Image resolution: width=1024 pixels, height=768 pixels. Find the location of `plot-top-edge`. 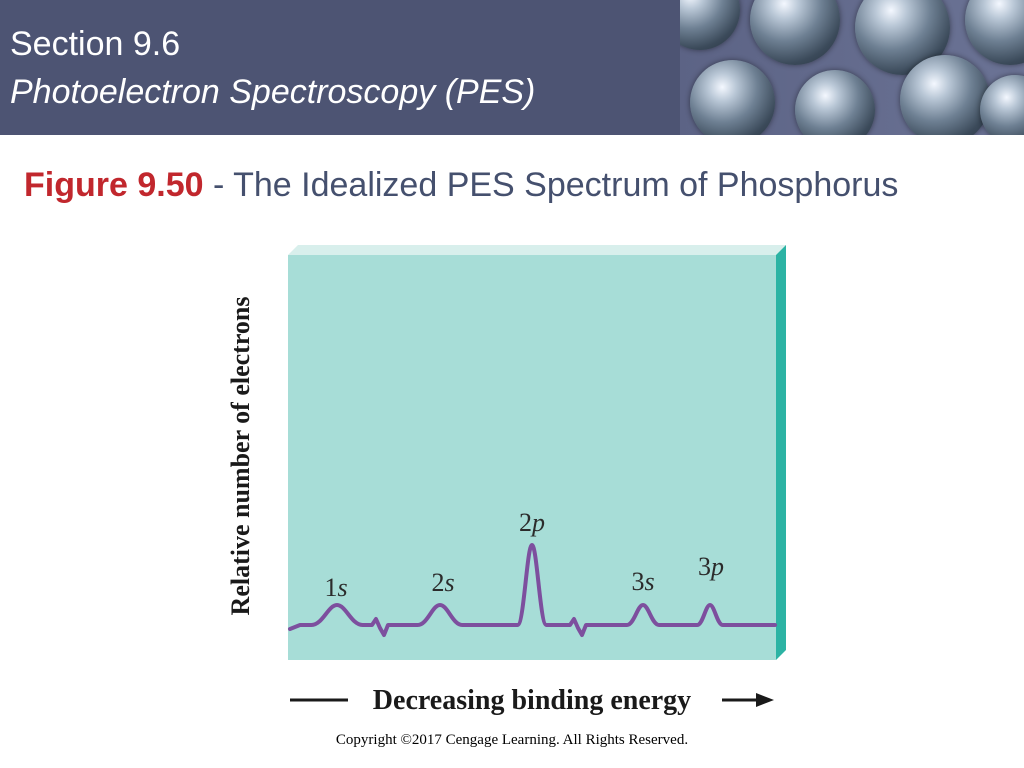

plot-top-edge is located at coordinates (537, 250).